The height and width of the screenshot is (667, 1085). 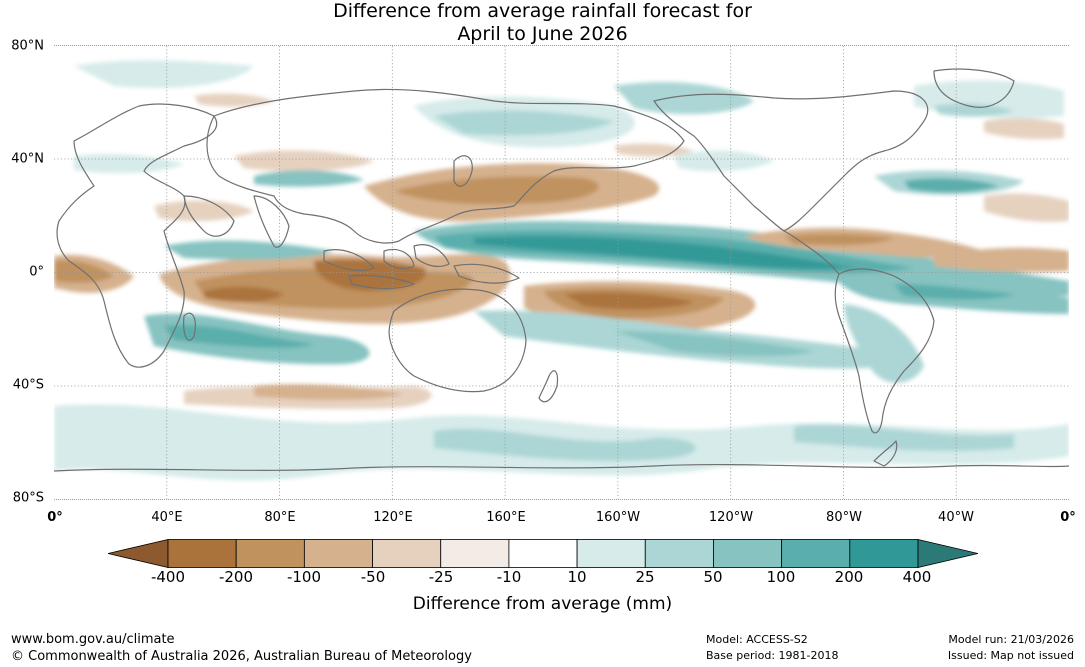 I want to click on legend-tick: -100, so click(x=304, y=577).